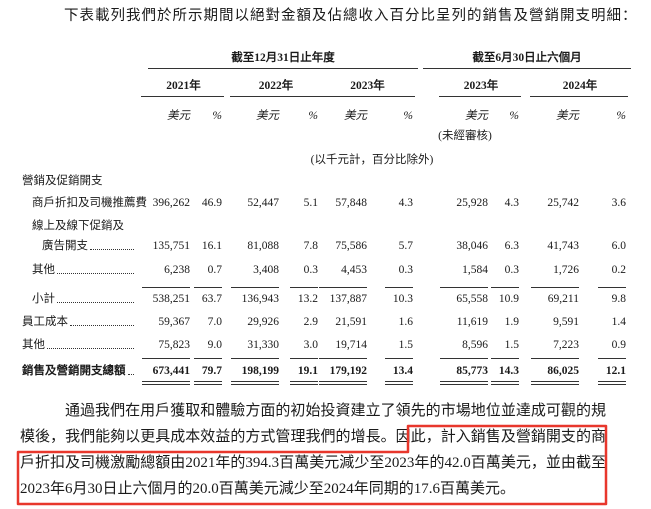  I want to click on cell: 21,591, so click(351, 322).